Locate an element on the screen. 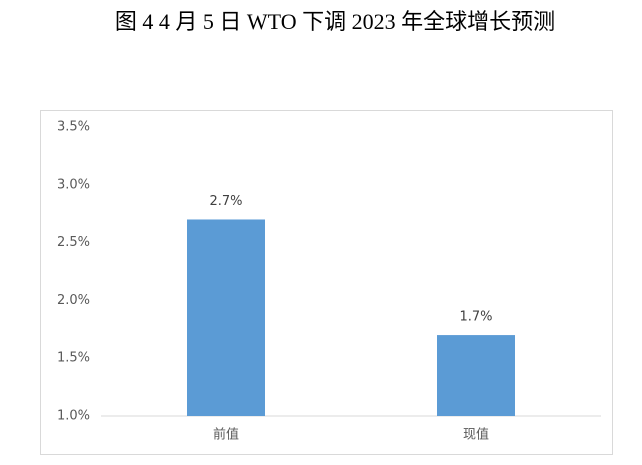 Image resolution: width=642 pixels, height=465 pixels. x-tick-label: 前值 is located at coordinates (226, 435).